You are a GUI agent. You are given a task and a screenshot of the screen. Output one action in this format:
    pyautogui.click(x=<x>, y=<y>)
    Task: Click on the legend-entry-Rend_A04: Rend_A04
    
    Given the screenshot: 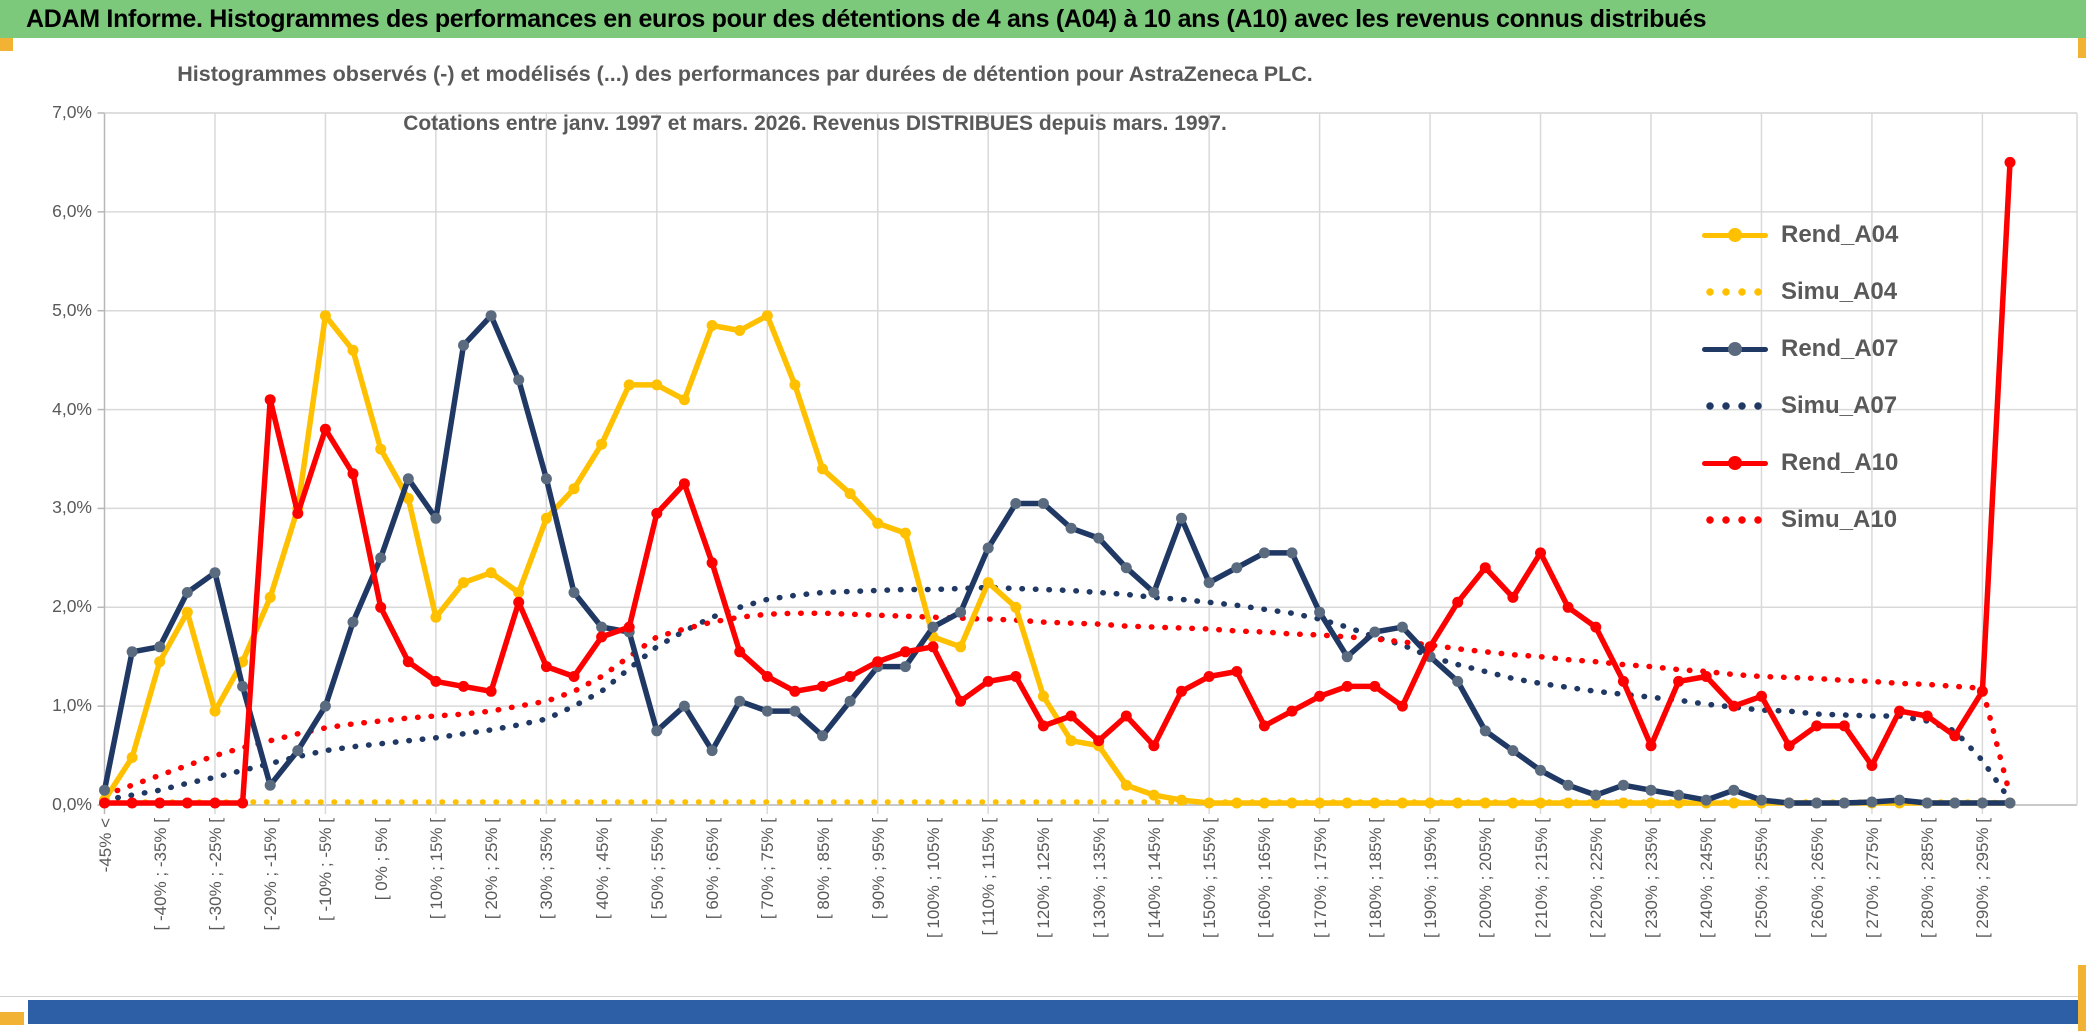 What is the action you would take?
    pyautogui.click(x=1852, y=234)
    